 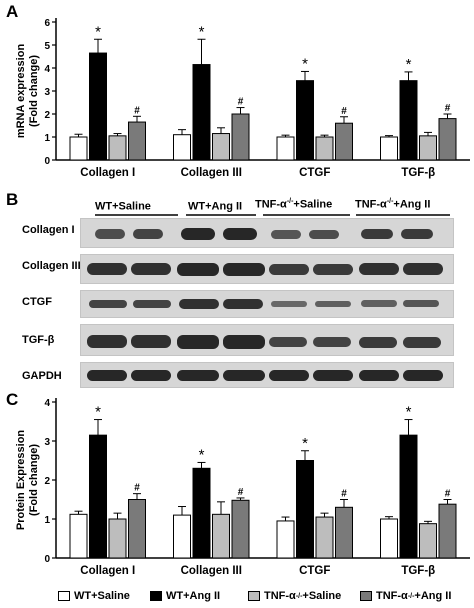 What do you see at coordinates (294, 204) in the screenshot?
I see `blot-group-3: TNF-α-/-+Saline` at bounding box center [294, 204].